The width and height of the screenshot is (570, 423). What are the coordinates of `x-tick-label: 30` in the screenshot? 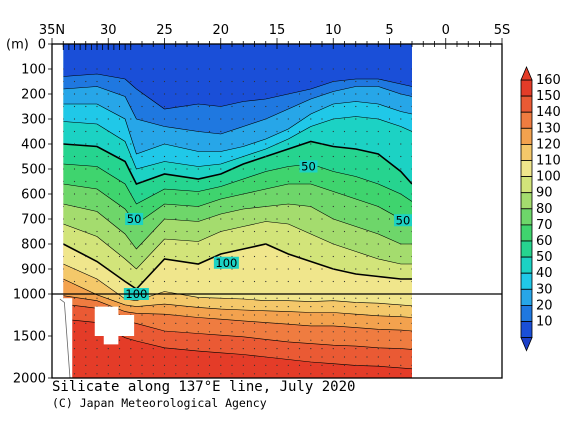 It's located at (108, 30).